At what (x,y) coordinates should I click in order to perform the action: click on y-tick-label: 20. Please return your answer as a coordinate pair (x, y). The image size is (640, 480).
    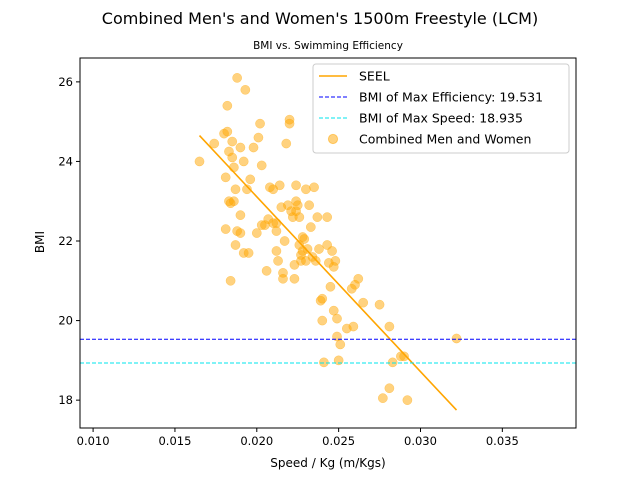
    Looking at the image, I should click on (65, 321).